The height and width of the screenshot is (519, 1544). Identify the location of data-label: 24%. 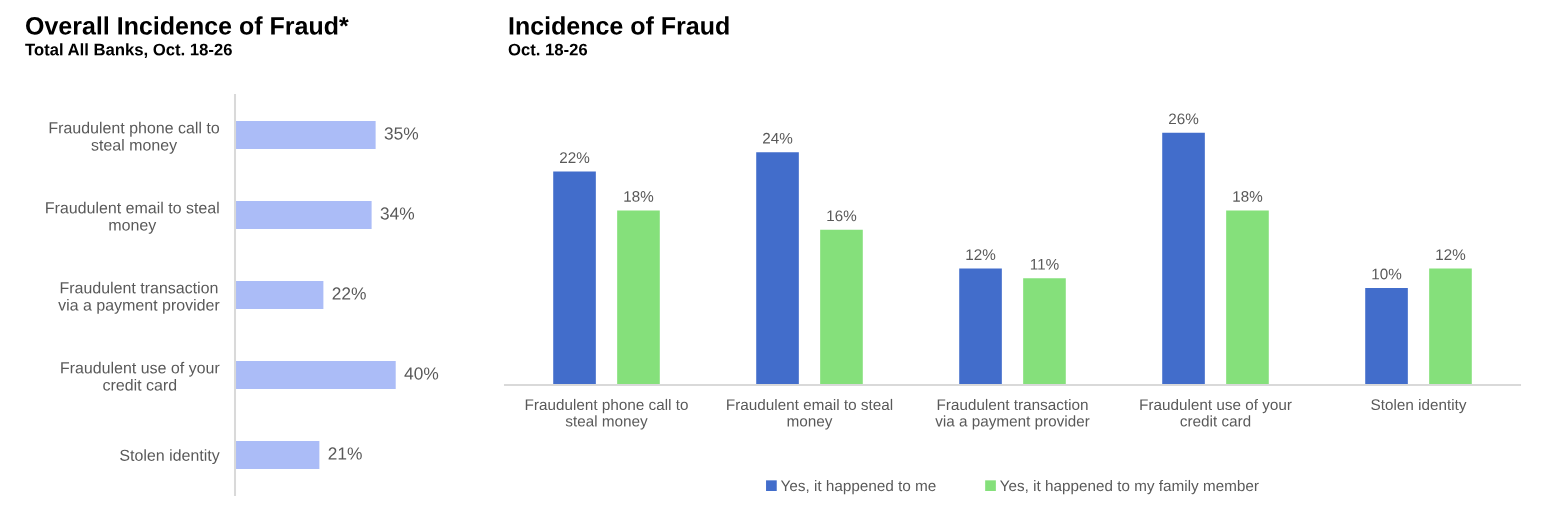
(778, 138).